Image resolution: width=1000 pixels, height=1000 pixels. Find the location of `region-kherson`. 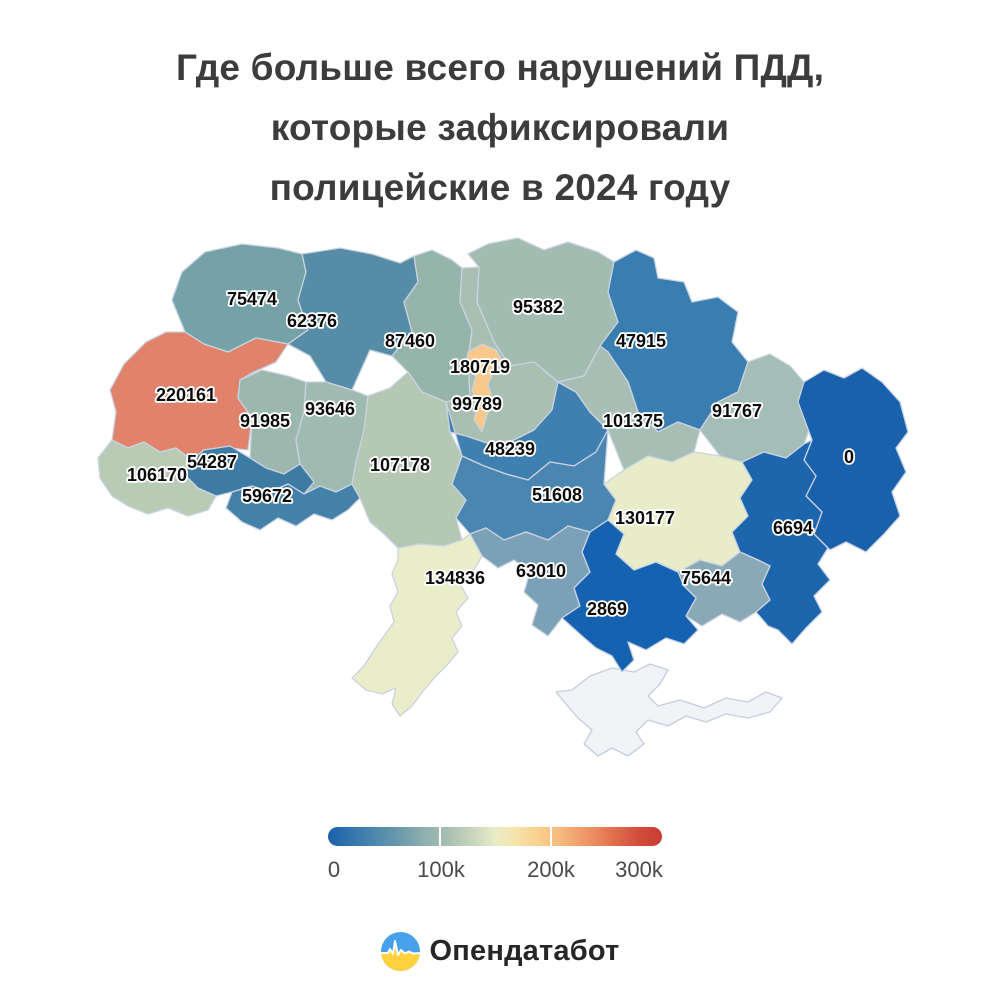

region-kherson is located at coordinates (630, 596).